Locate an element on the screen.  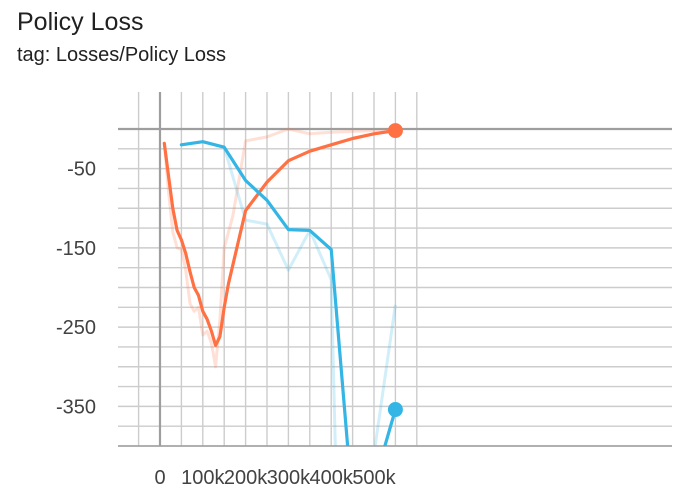
x-tick-label: 200k is located at coordinates (246, 478).